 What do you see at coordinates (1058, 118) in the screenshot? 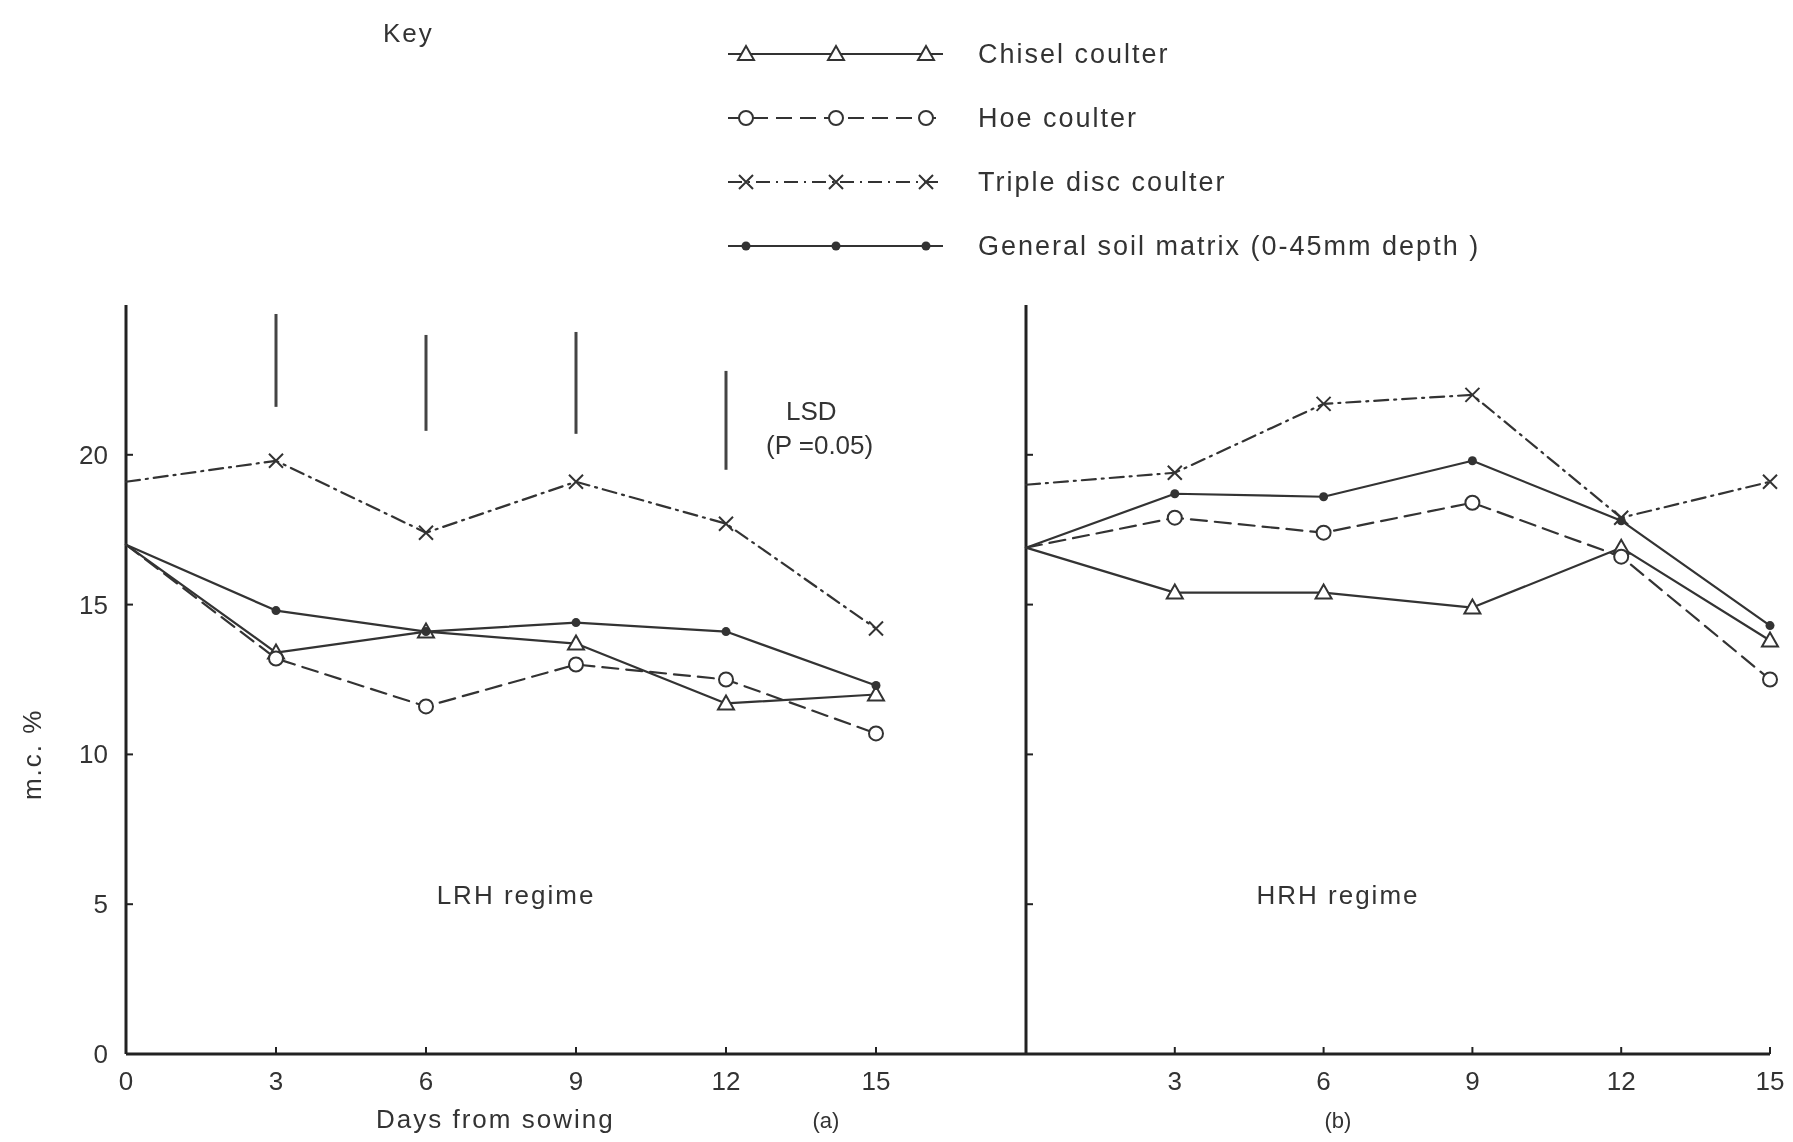
I see `legend-label: Hoe coulter` at bounding box center [1058, 118].